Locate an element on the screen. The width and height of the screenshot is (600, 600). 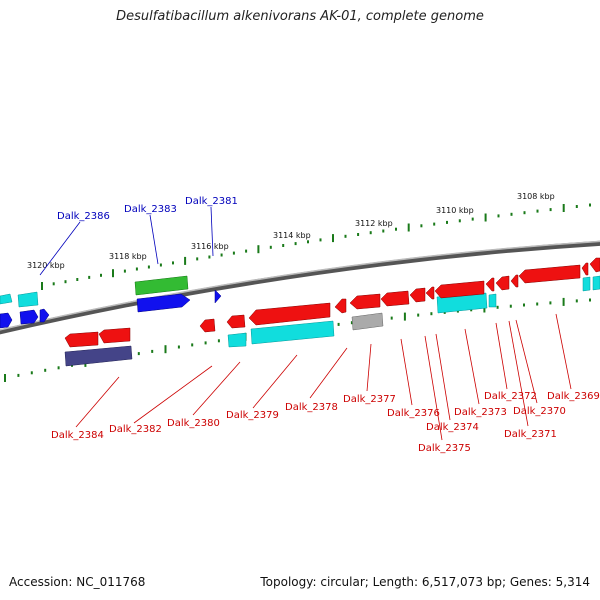
gene-label: Dalk_2373 is located at coordinates (480, 412).